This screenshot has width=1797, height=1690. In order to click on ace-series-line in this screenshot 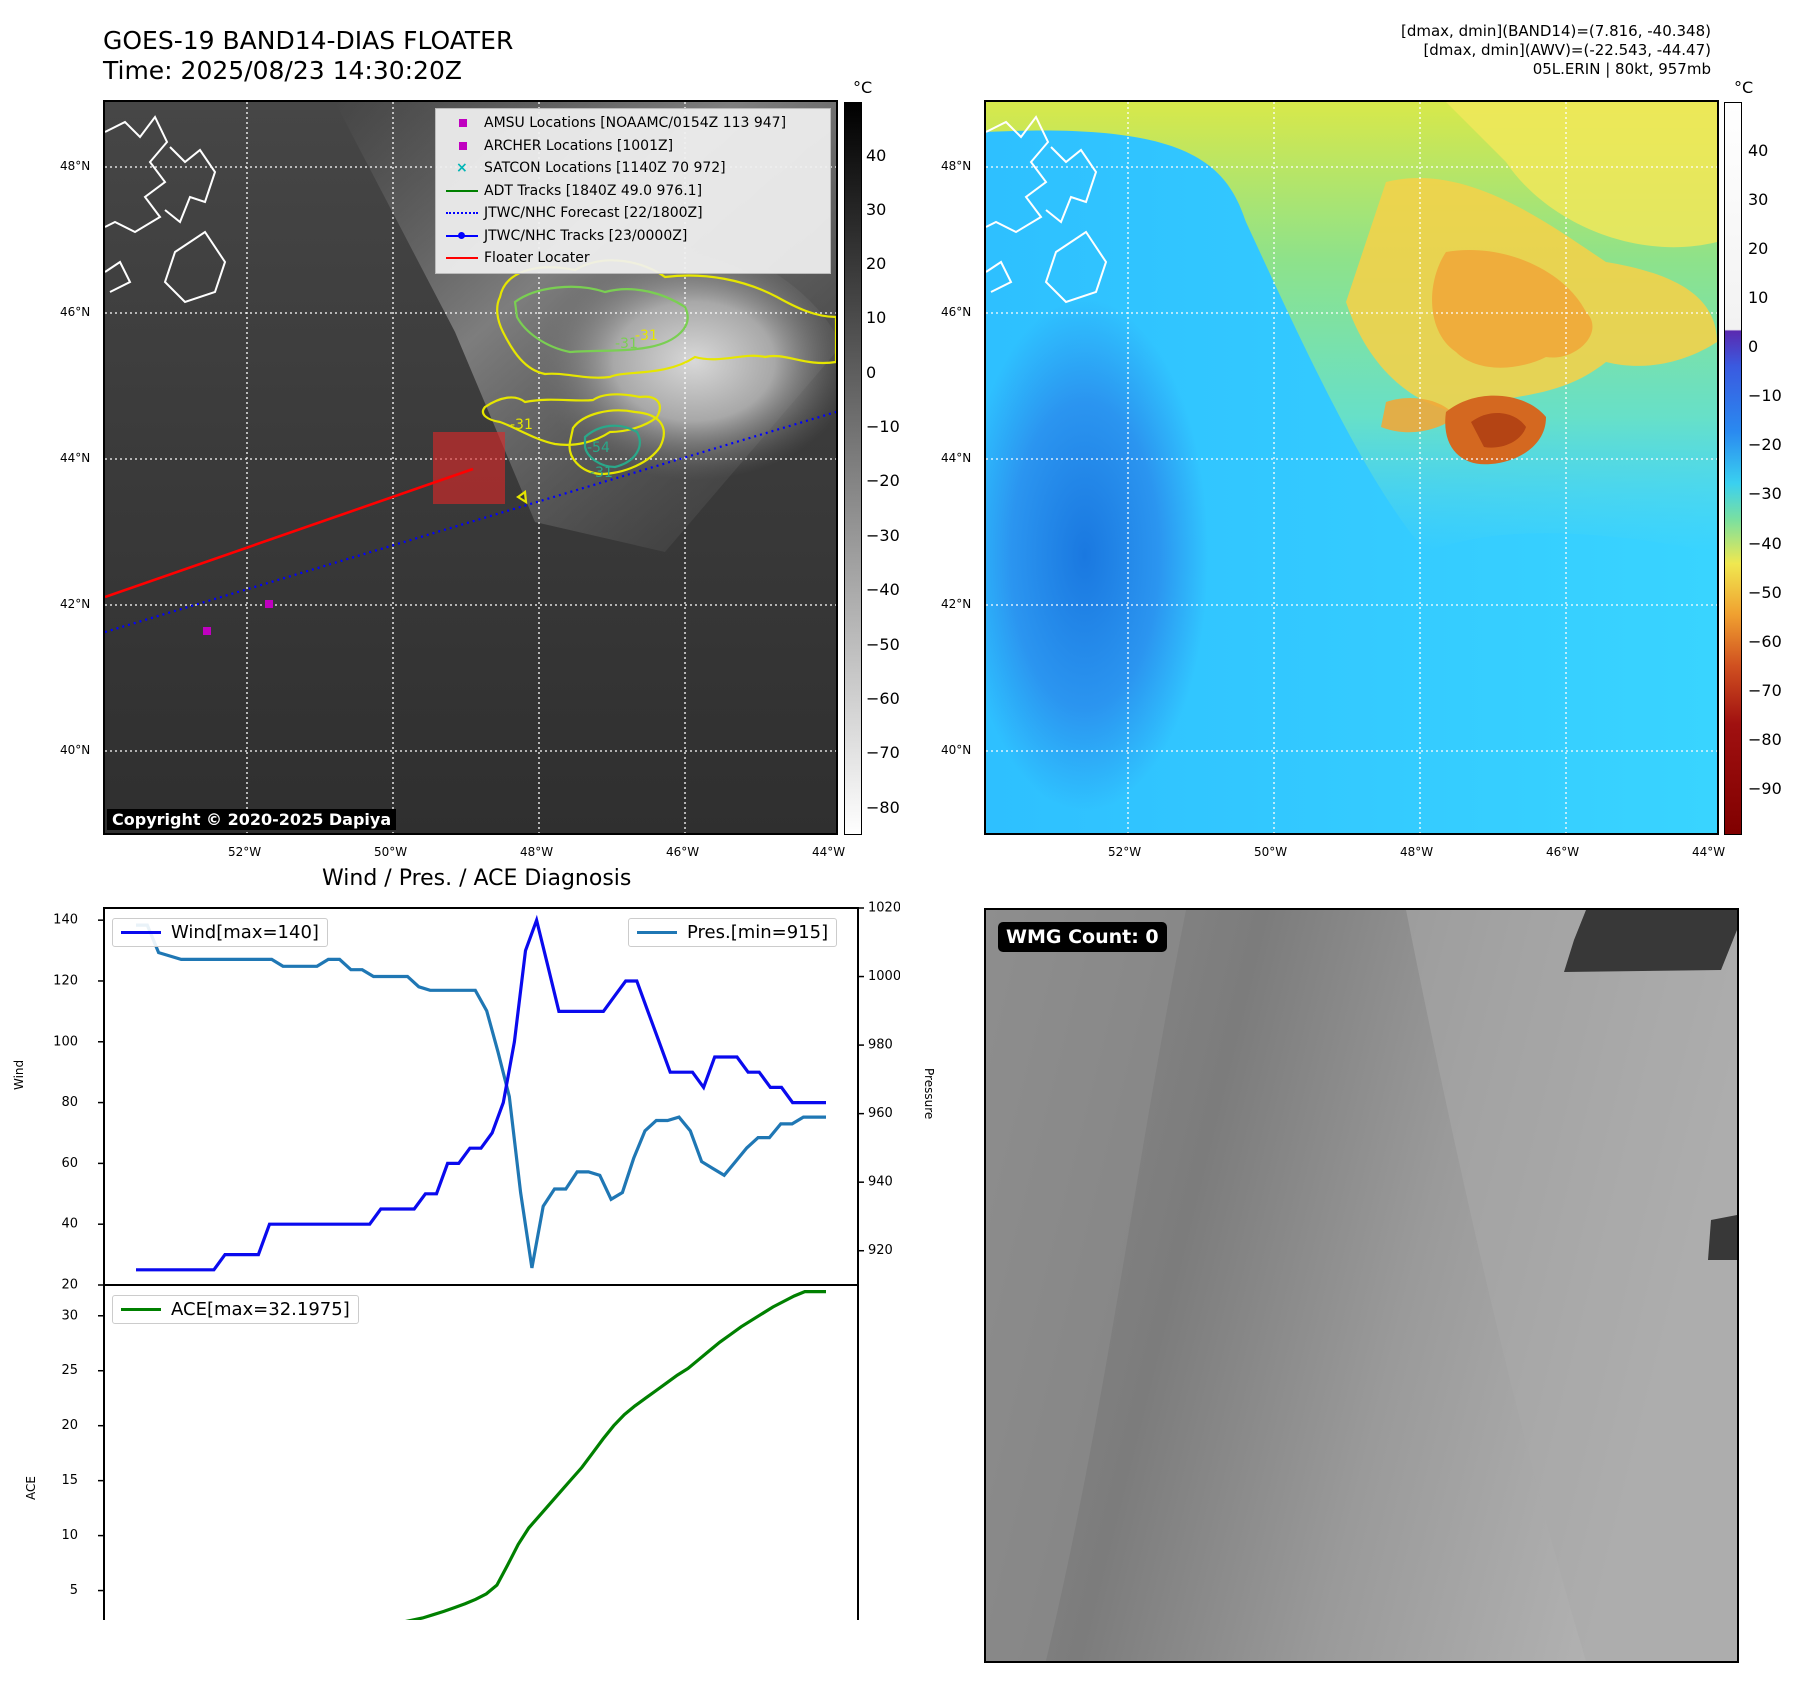, I will do `click(615, 1455)`.